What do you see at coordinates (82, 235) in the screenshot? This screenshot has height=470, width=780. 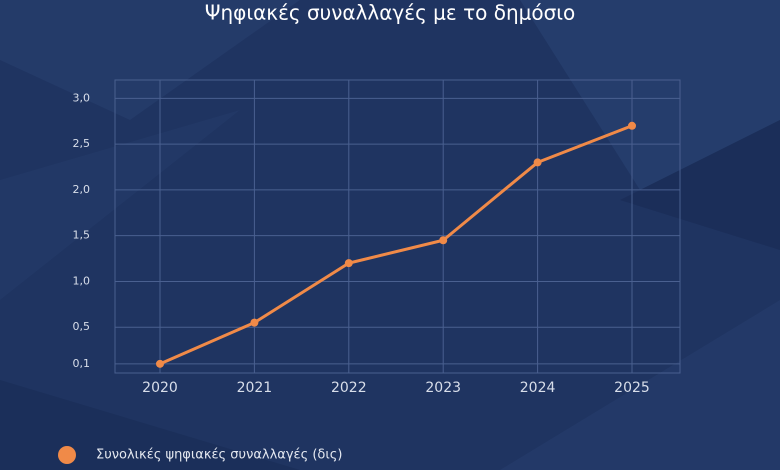 I see `y-tick-label: 1,5` at bounding box center [82, 235].